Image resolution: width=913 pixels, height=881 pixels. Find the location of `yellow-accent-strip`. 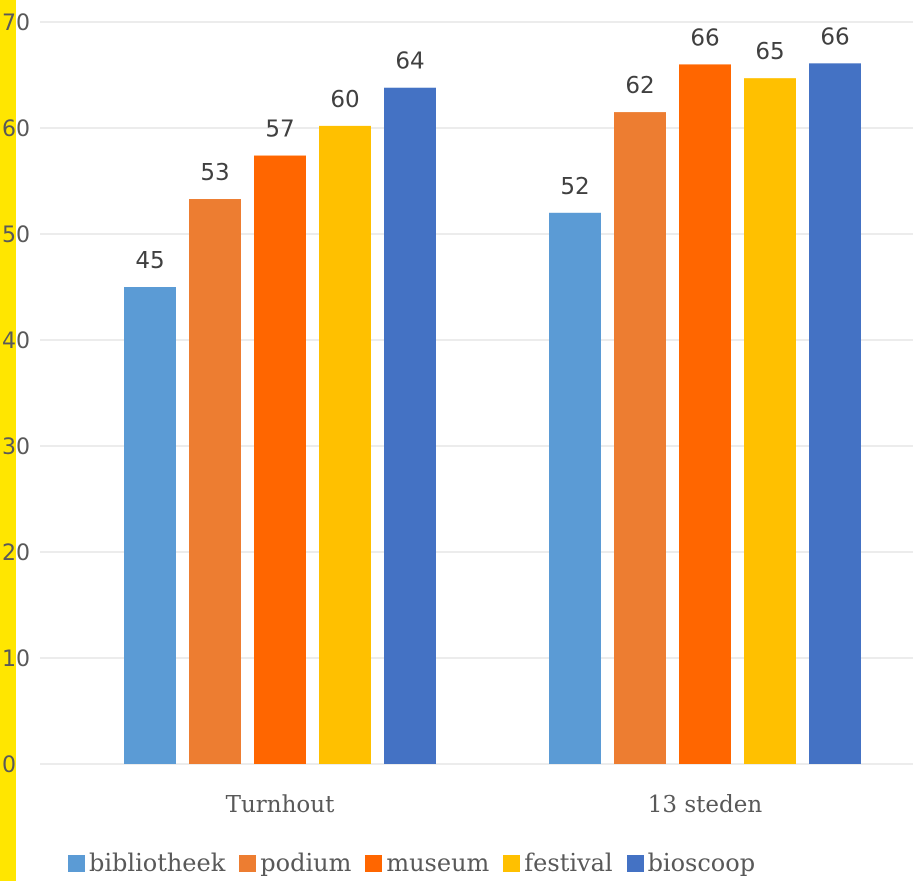

yellow-accent-strip is located at coordinates (8, 440).